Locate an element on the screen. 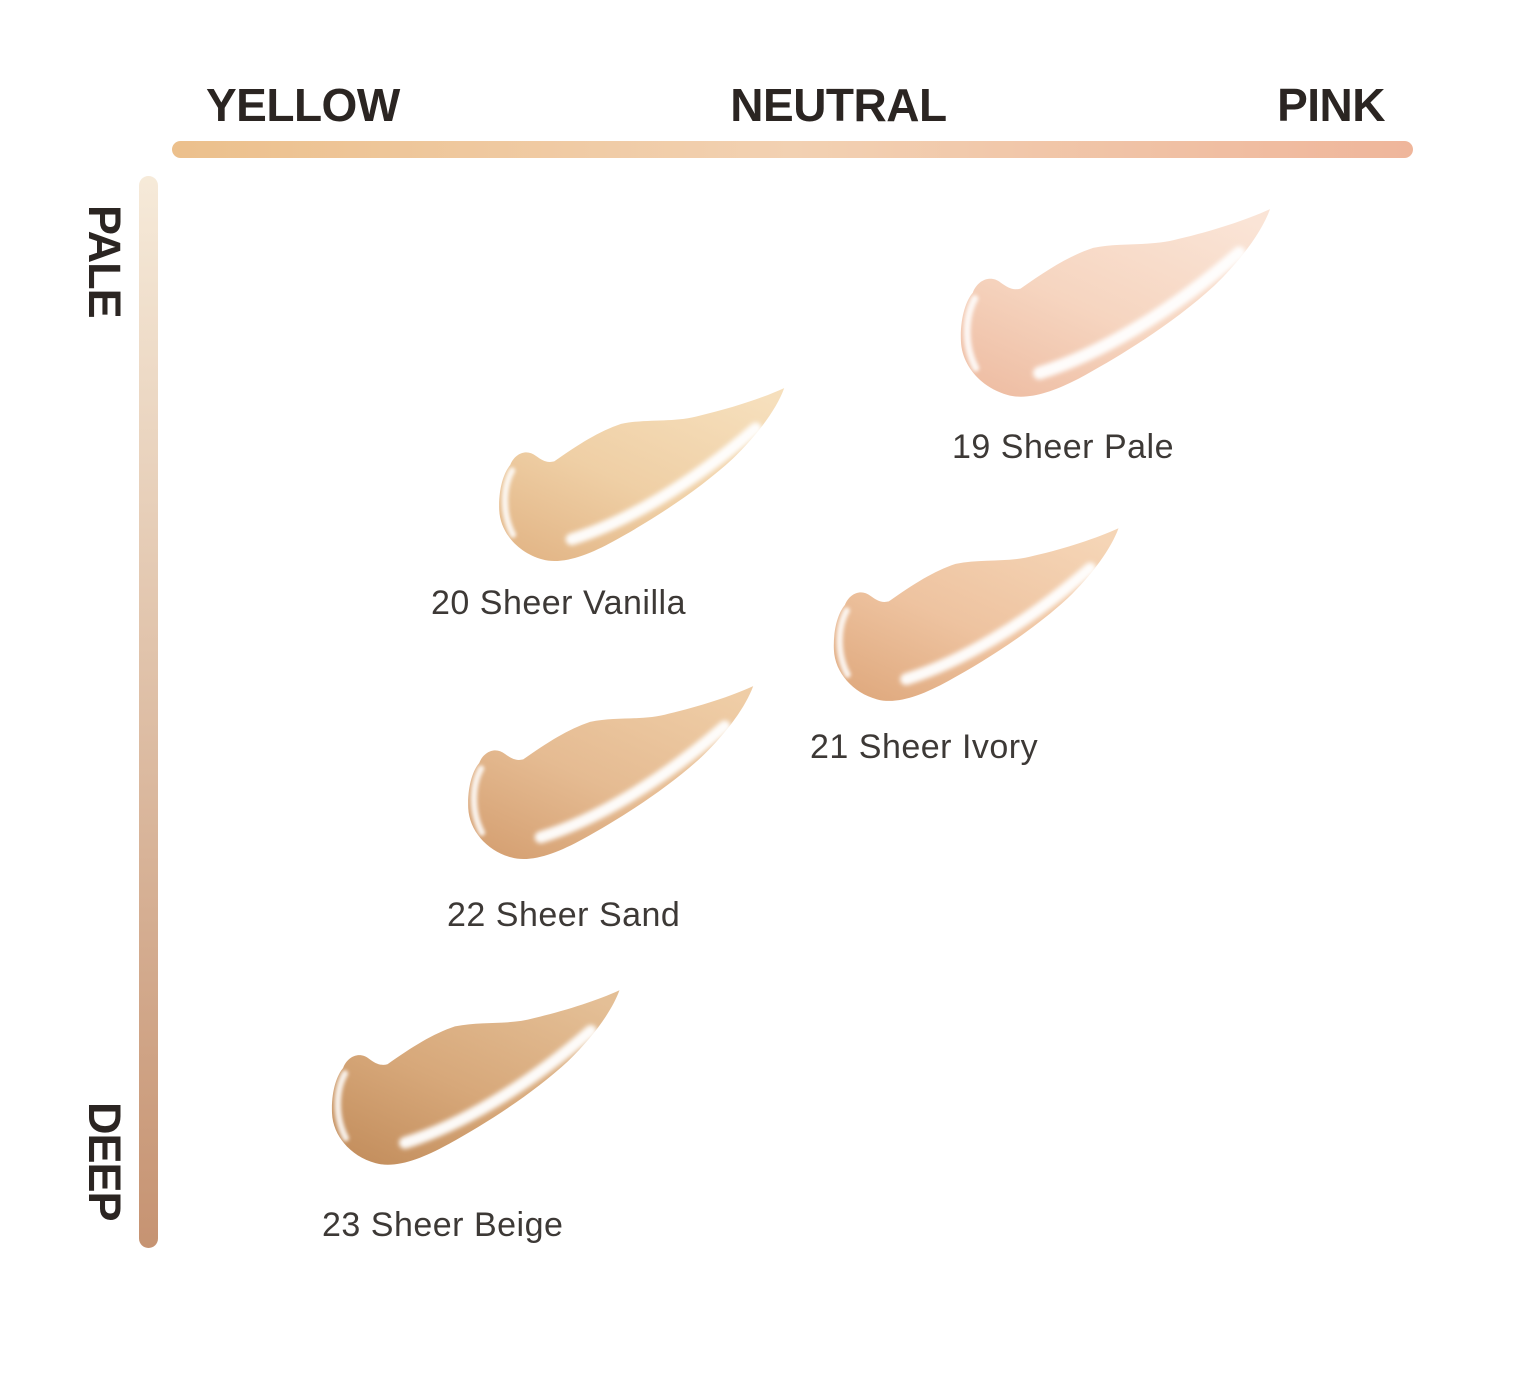 This screenshot has height=1390, width=1526. shade-swatch-19-sheer-pale is located at coordinates (1115, 303).